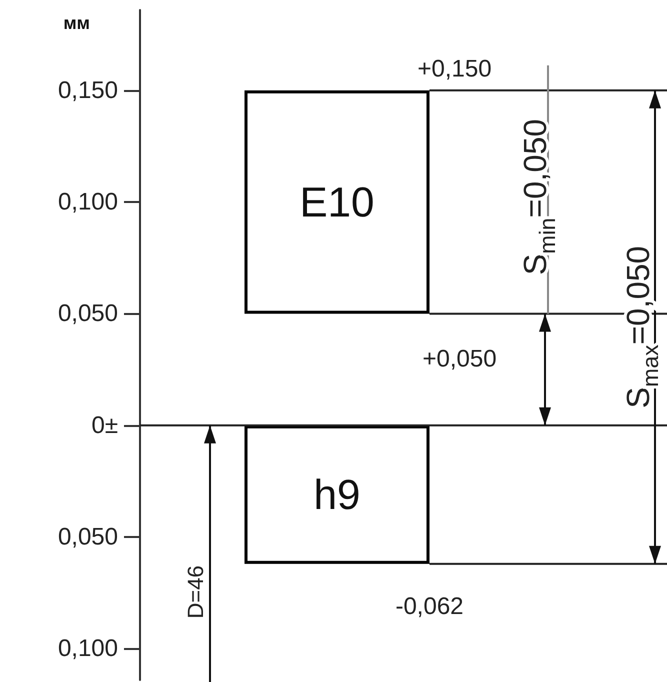 The image size is (667, 682). What do you see at coordinates (195, 592) in the screenshot?
I see `annotation: D=46` at bounding box center [195, 592].